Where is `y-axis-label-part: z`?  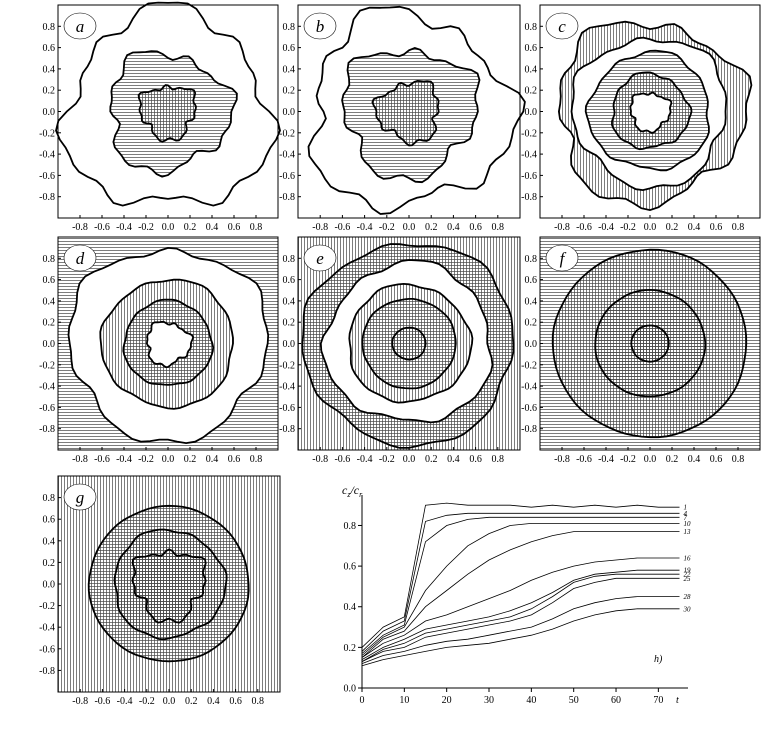 y-axis-label-part: z is located at coordinates (348, 494).